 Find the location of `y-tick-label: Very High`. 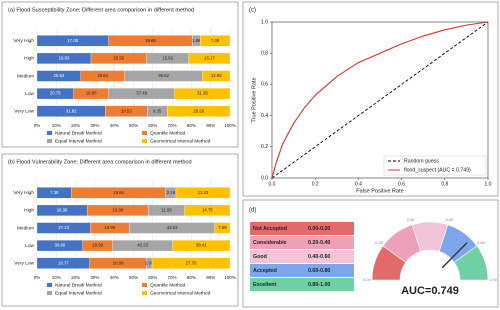

y-tick-label: Very High is located at coordinates (23, 41).